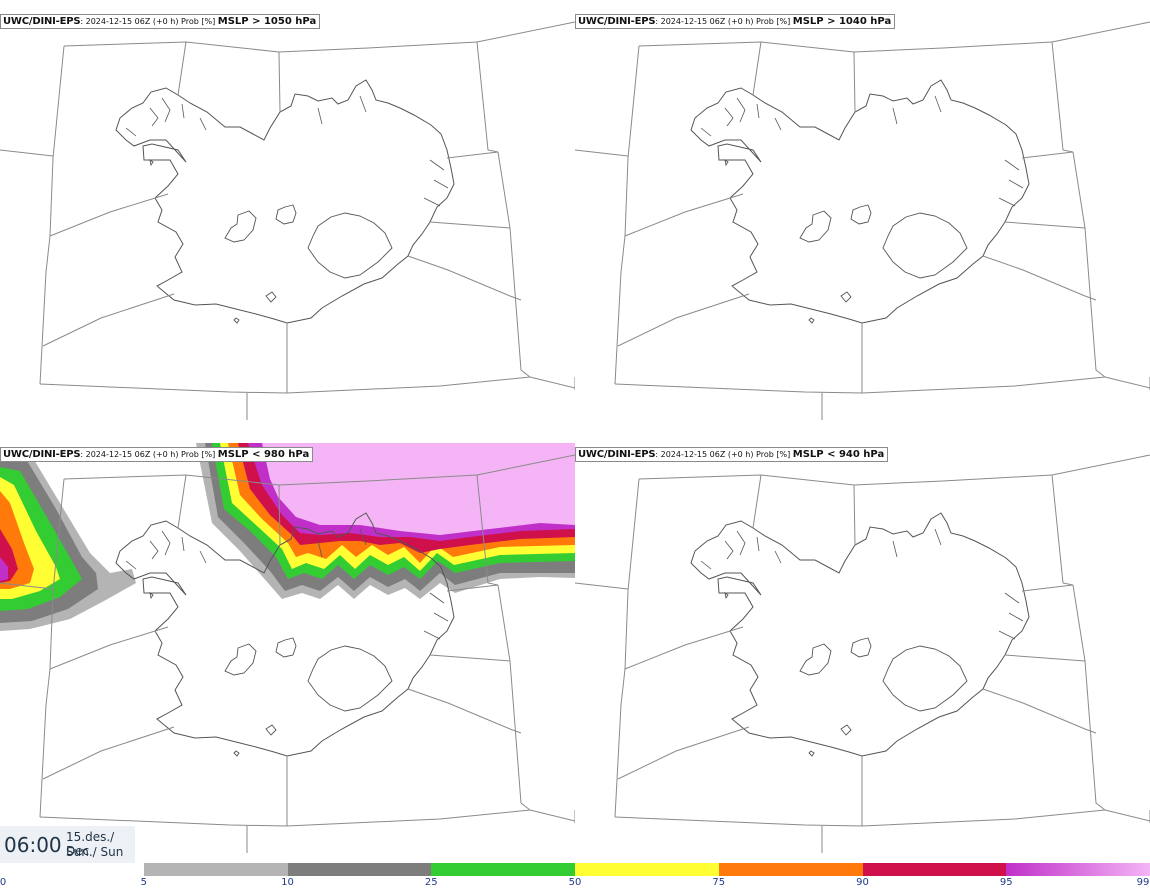 This screenshot has width=1150, height=891. Describe the element at coordinates (575, 882) in the screenshot. I see `colorbar-tick-label: 50` at that location.